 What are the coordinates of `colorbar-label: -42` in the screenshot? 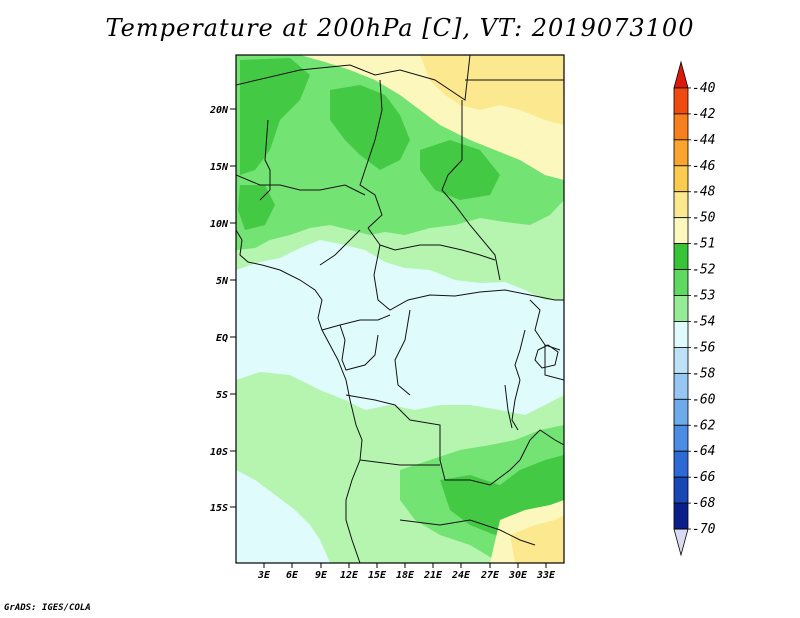 It's located at (704, 114).